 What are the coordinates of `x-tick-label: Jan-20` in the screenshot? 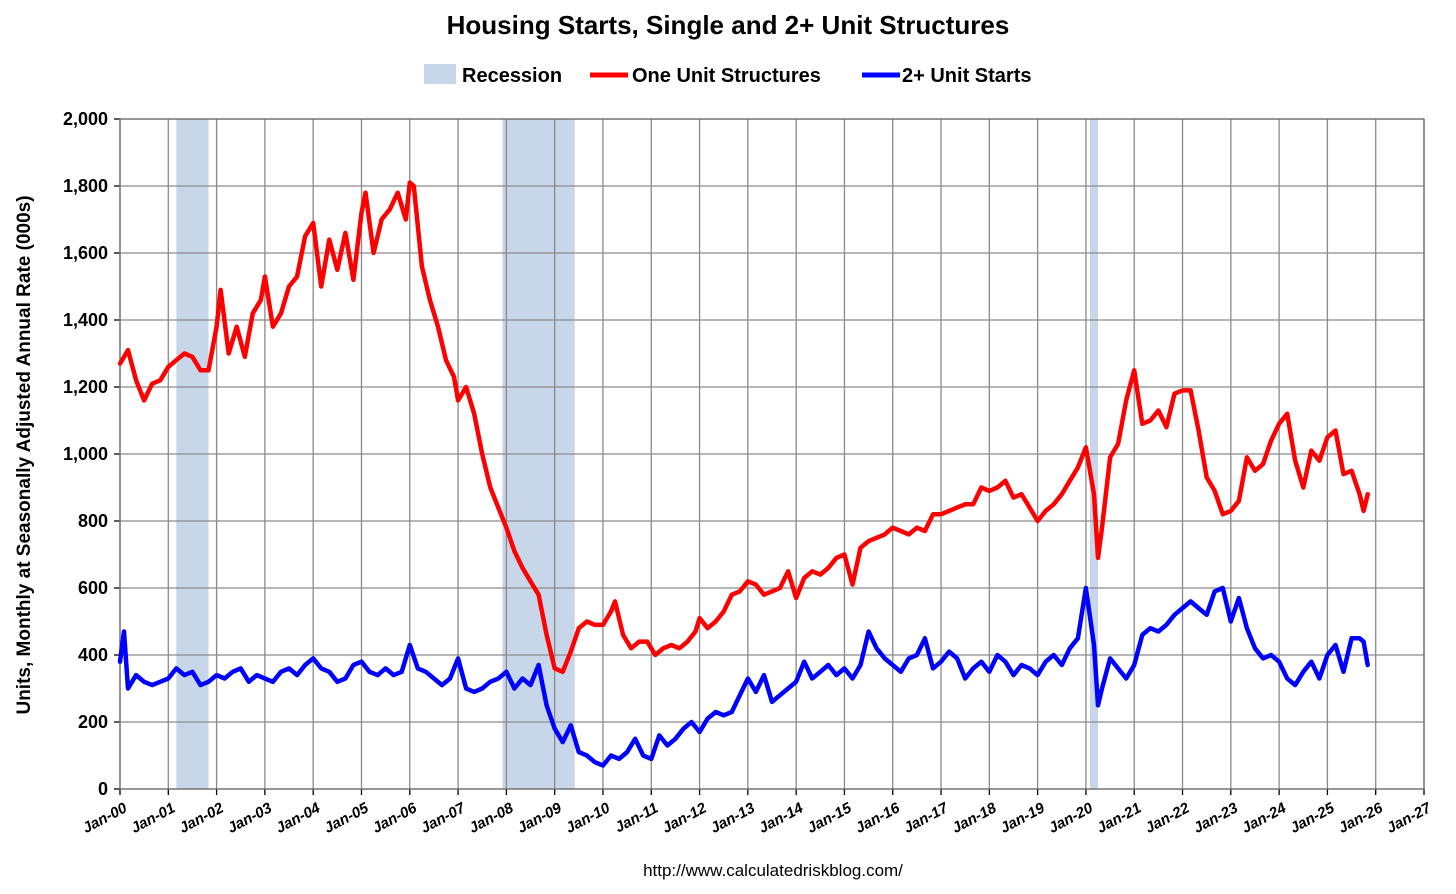 It's located at (1071, 818).